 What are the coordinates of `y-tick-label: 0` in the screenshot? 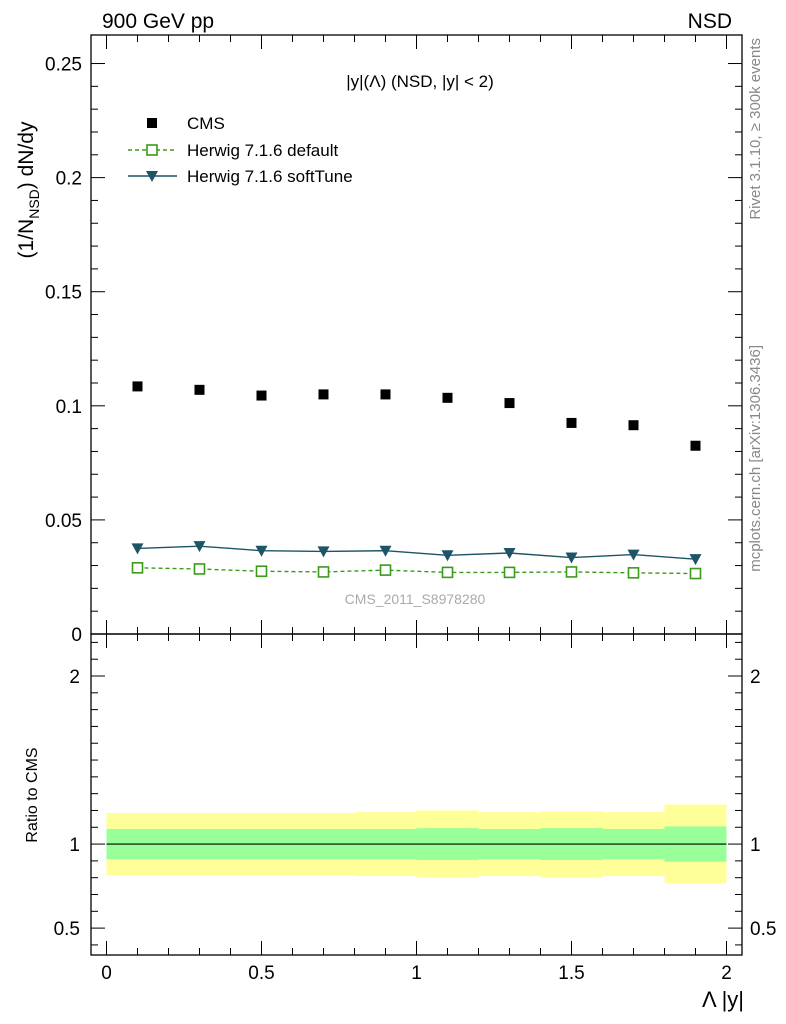 It's located at (76, 635).